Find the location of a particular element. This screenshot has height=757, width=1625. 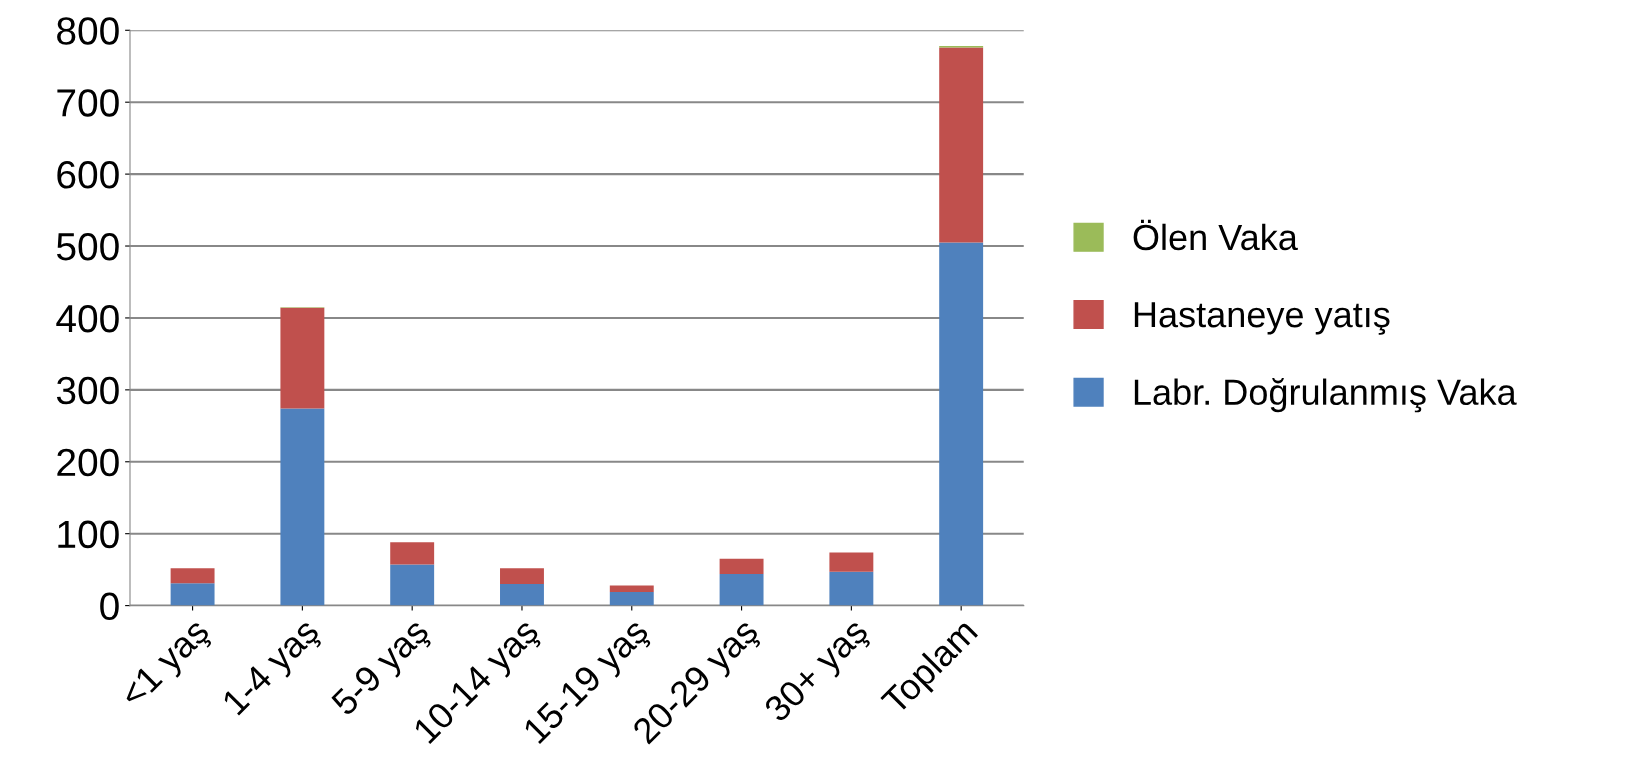

y-tick-label: 200 is located at coordinates (88, 462).